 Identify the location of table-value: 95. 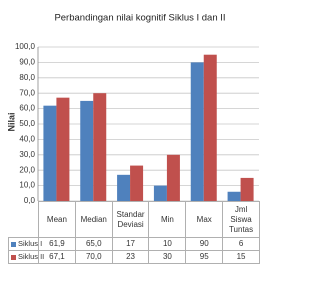
(204, 257).